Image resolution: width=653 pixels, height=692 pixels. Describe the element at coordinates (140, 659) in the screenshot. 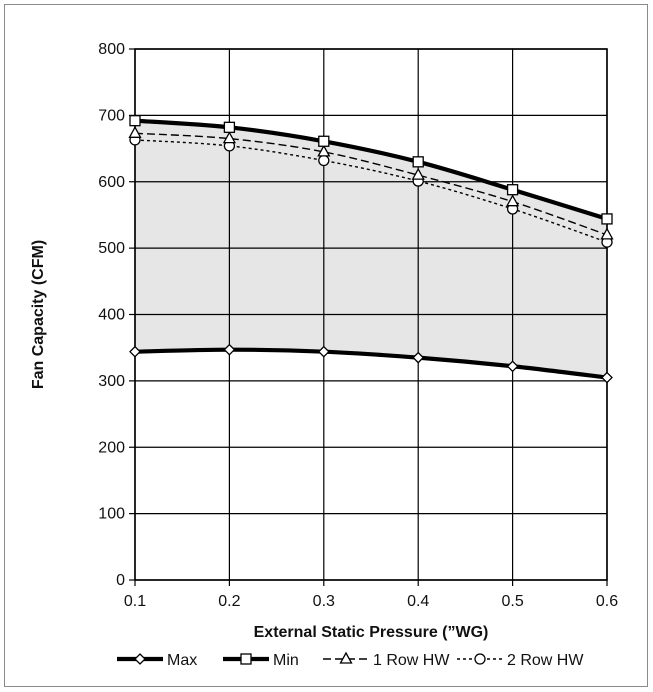

I see `legend-marker-max` at that location.